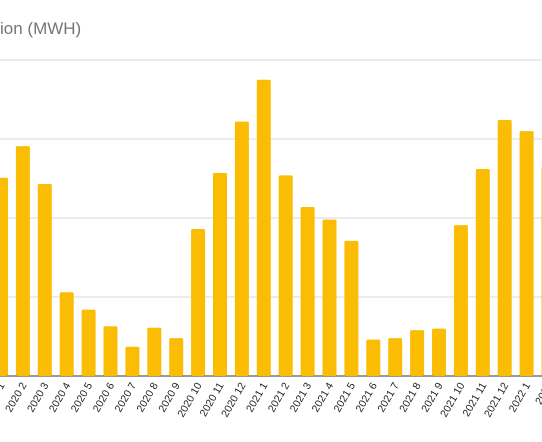 Image resolution: width=542 pixels, height=442 pixels. Describe the element at coordinates (520, 397) in the screenshot. I see `x-tick-label: 2022 1` at that location.